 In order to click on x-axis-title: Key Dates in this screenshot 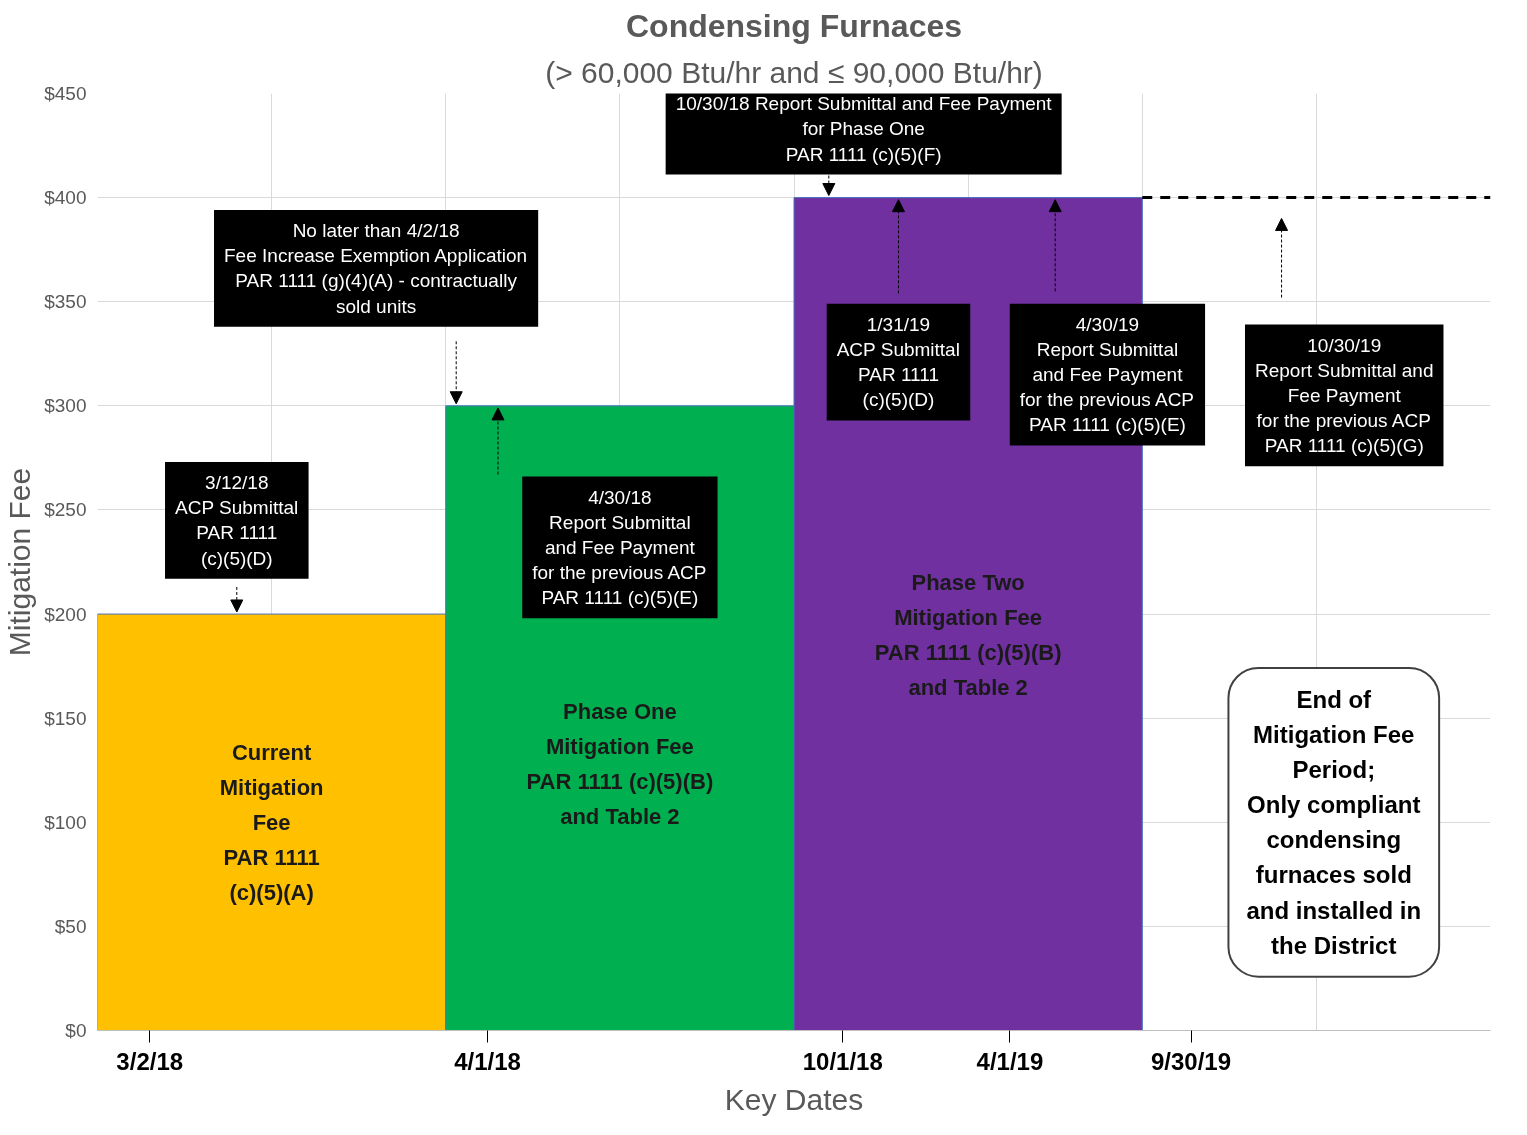, I will do `click(794, 1099)`.